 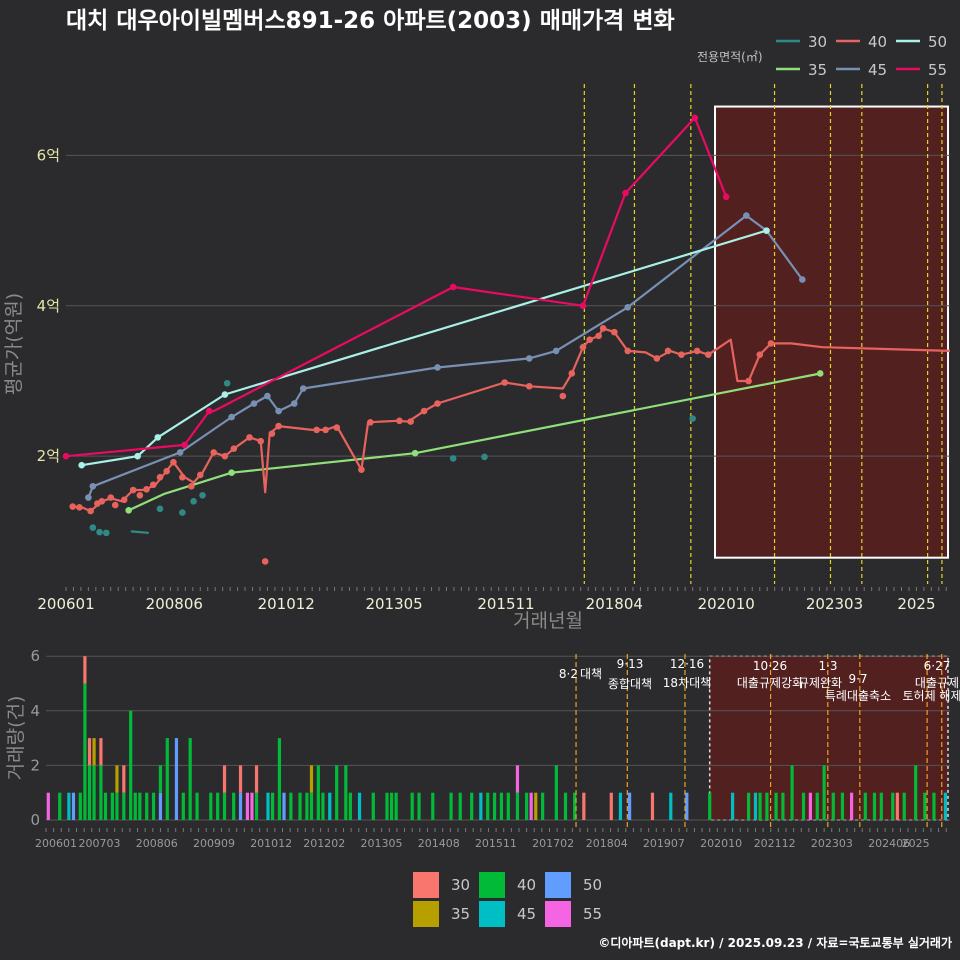 I want to click on x-tick-label: 2025, so click(x=916, y=604).